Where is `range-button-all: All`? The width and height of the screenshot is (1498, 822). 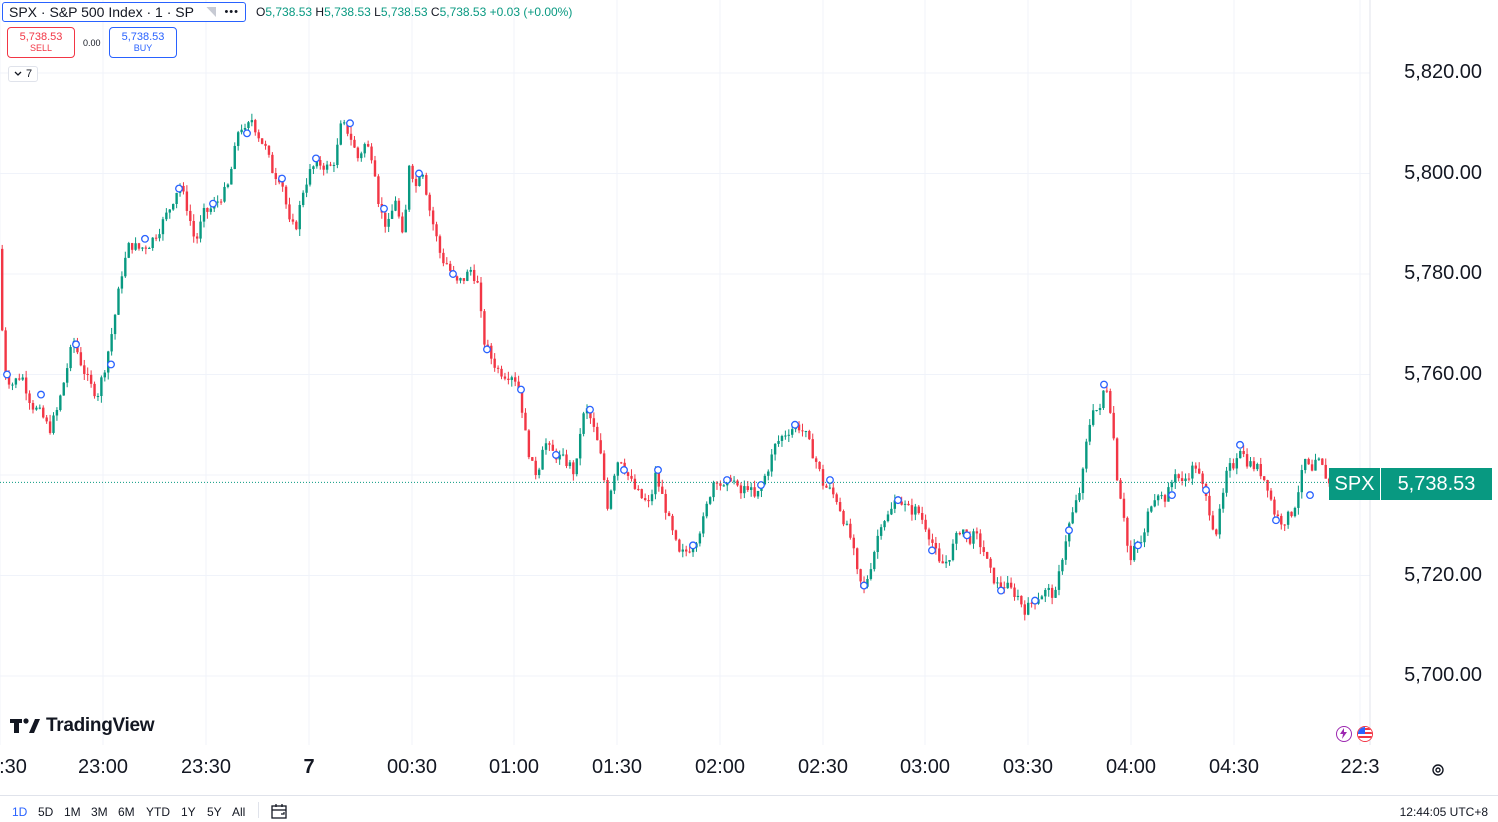
range-button-all: All is located at coordinates (239, 812).